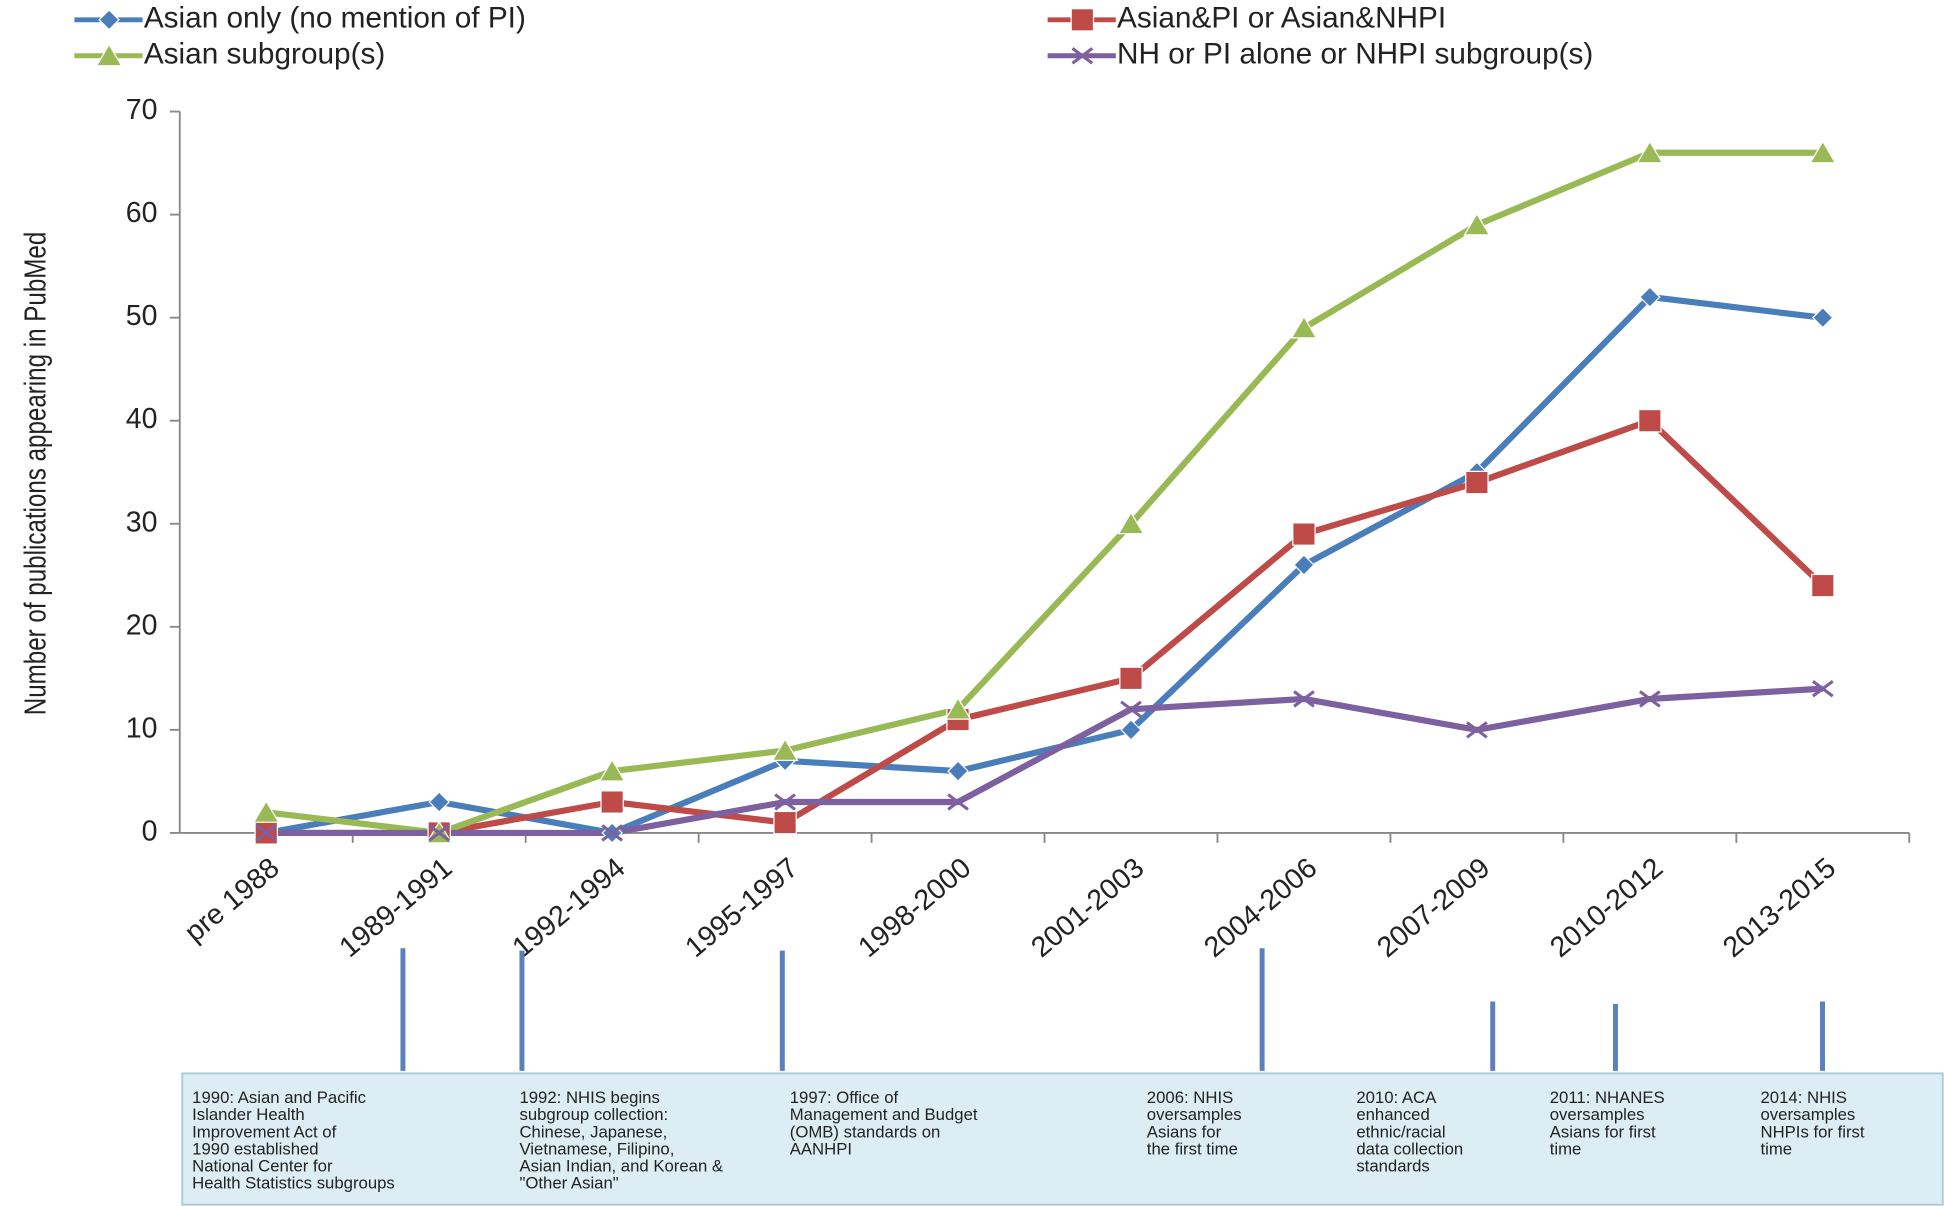 This screenshot has height=1206, width=1944. What do you see at coordinates (142, 728) in the screenshot?
I see `y-tick-label: 10` at bounding box center [142, 728].